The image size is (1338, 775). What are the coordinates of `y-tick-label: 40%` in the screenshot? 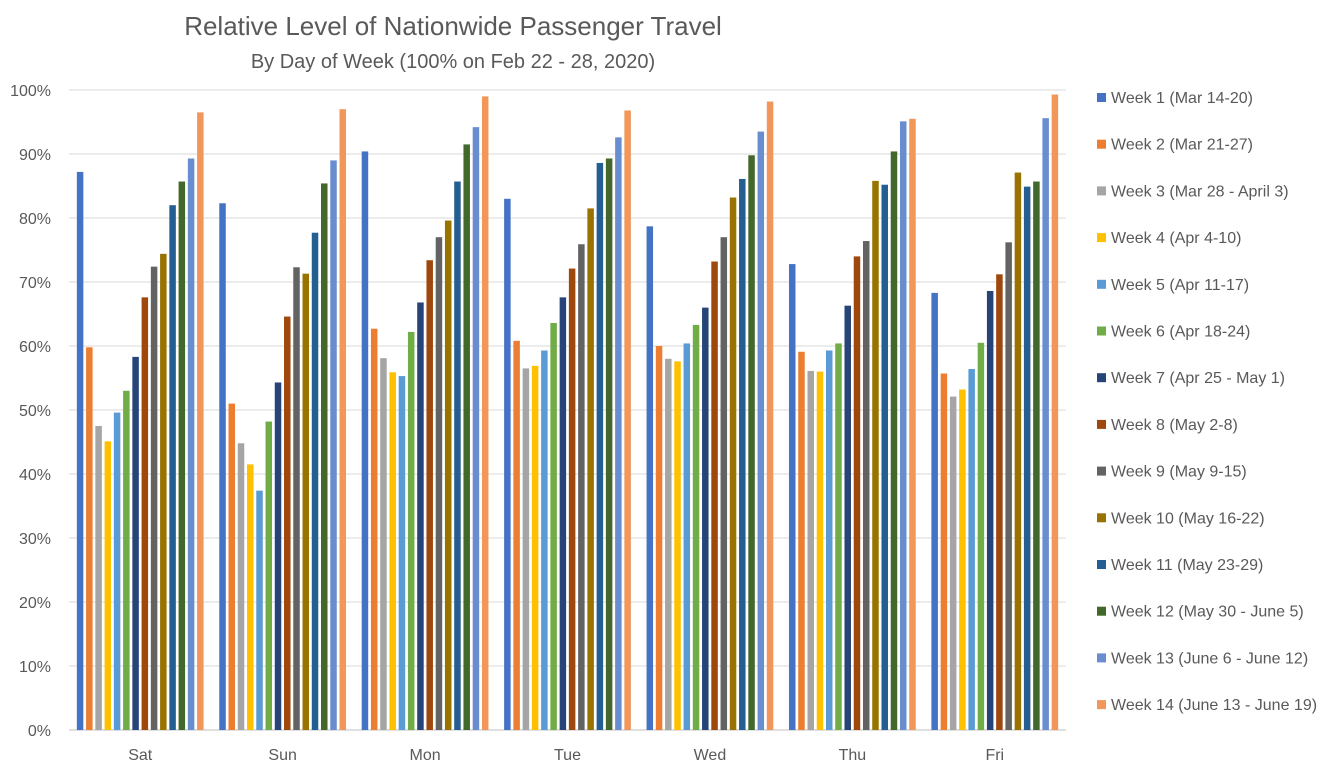 It's located at (35, 475).